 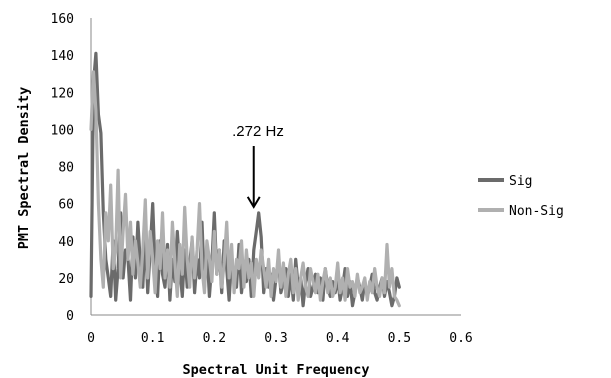 I want to click on legend: Sig Non-Sig, so click(x=521, y=196).